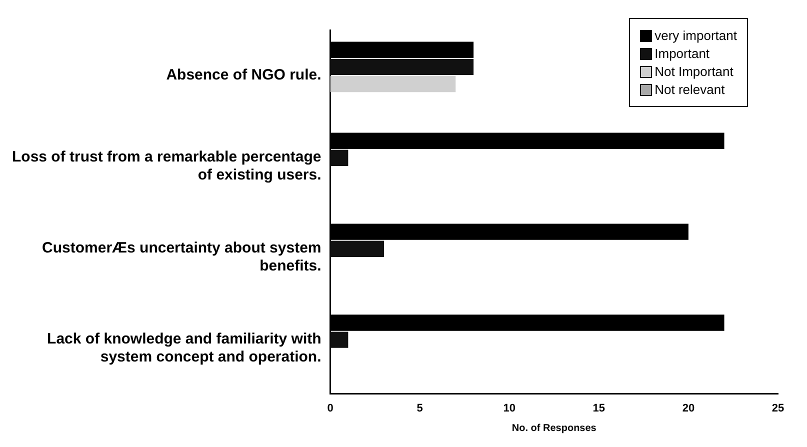  What do you see at coordinates (330, 408) in the screenshot?
I see `x-tick-label: 0` at bounding box center [330, 408].